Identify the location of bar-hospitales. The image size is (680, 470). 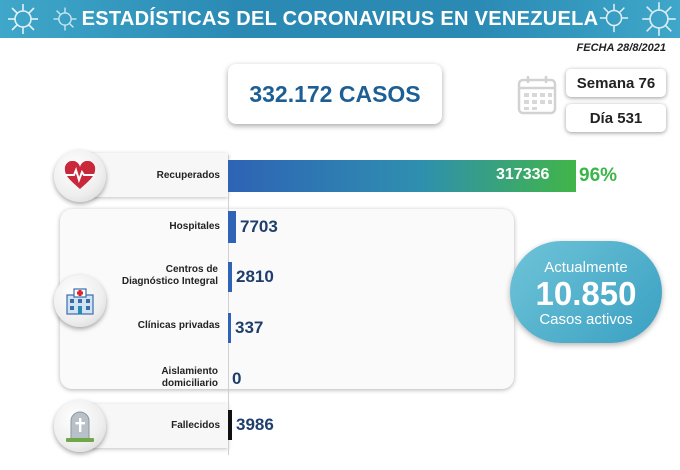
(232, 227).